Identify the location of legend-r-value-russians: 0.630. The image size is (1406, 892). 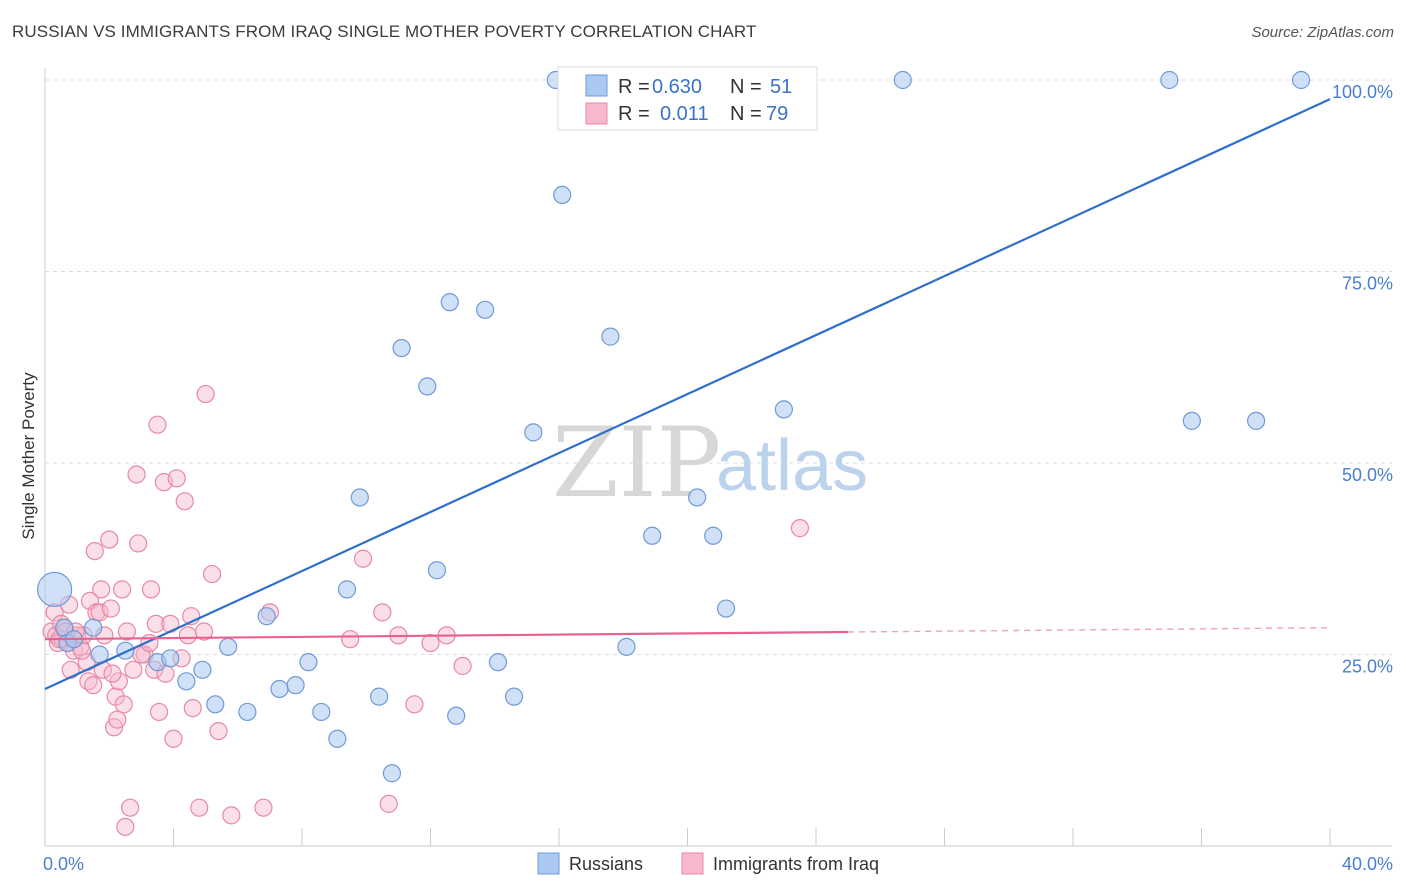
(677, 87).